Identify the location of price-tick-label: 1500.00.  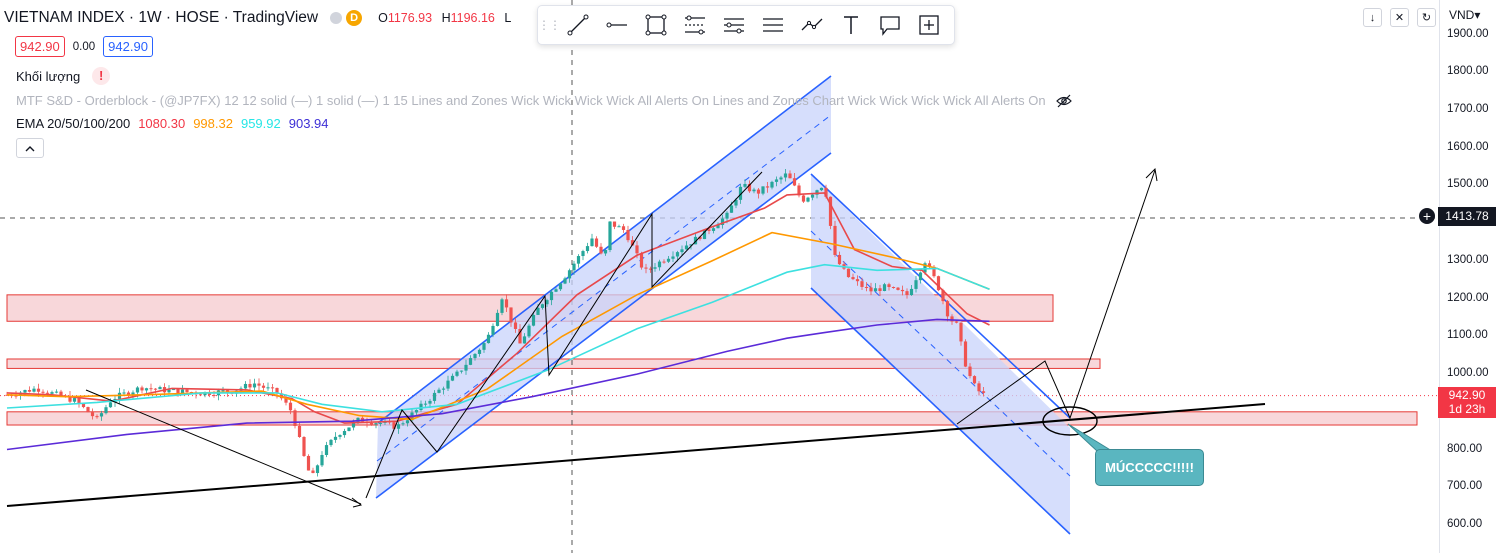
(1468, 184).